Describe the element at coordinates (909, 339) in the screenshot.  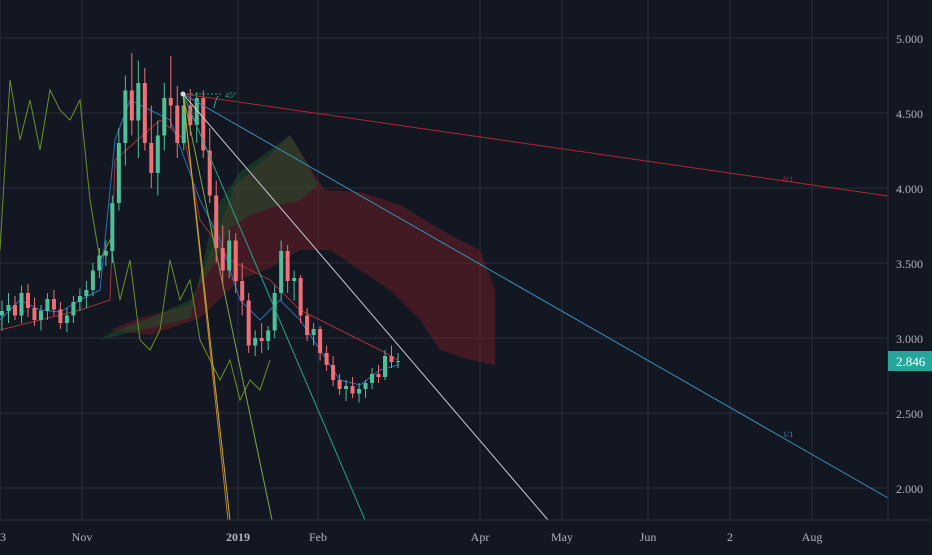
I see `y-tick-label: 3.000` at that location.